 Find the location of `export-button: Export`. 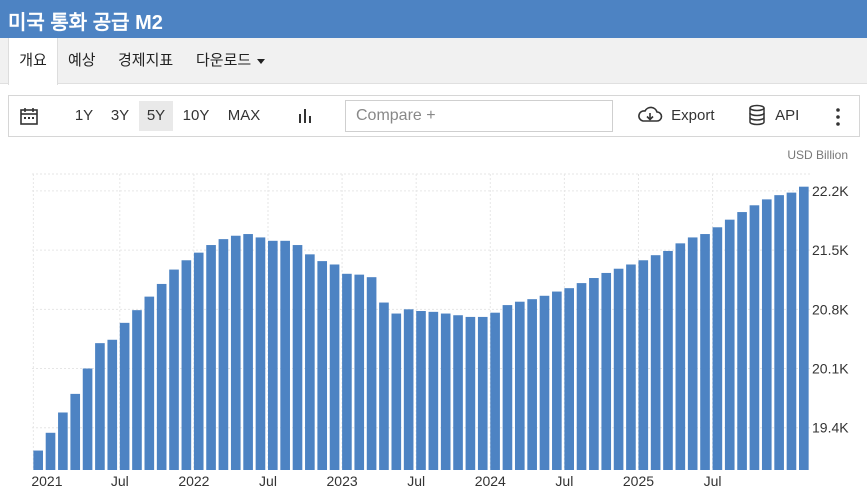

export-button: Export is located at coordinates (679, 116).